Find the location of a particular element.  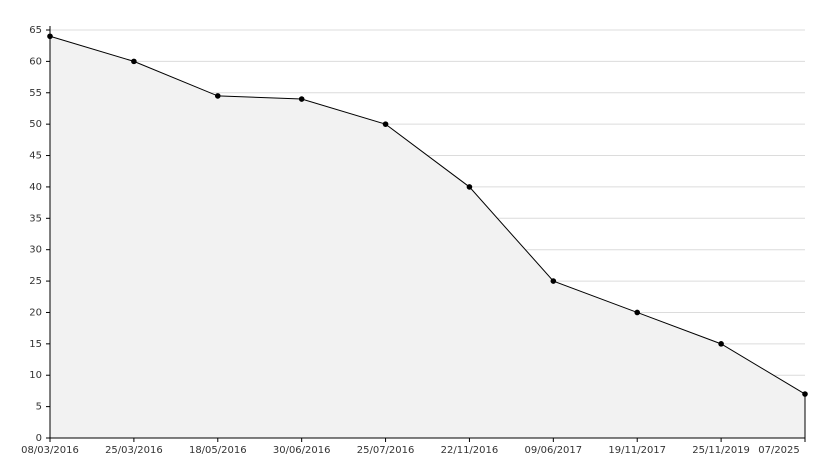

x-tick-label: 22/11/2016 is located at coordinates (470, 450).